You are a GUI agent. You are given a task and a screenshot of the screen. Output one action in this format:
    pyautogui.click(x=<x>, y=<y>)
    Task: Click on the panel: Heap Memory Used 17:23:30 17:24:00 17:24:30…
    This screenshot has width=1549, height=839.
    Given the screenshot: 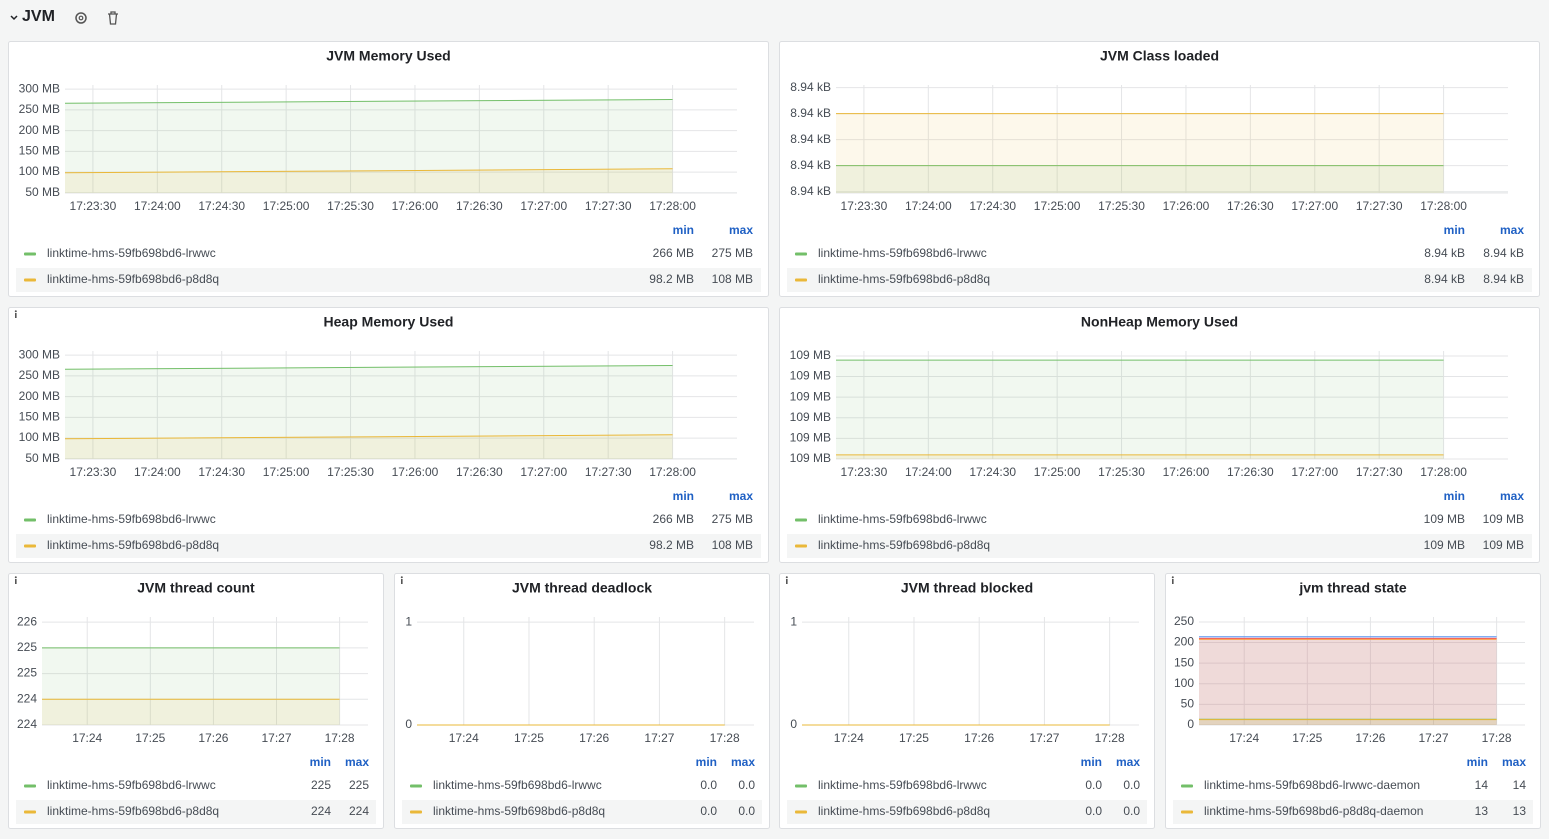 What is the action you would take?
    pyautogui.click(x=388, y=435)
    